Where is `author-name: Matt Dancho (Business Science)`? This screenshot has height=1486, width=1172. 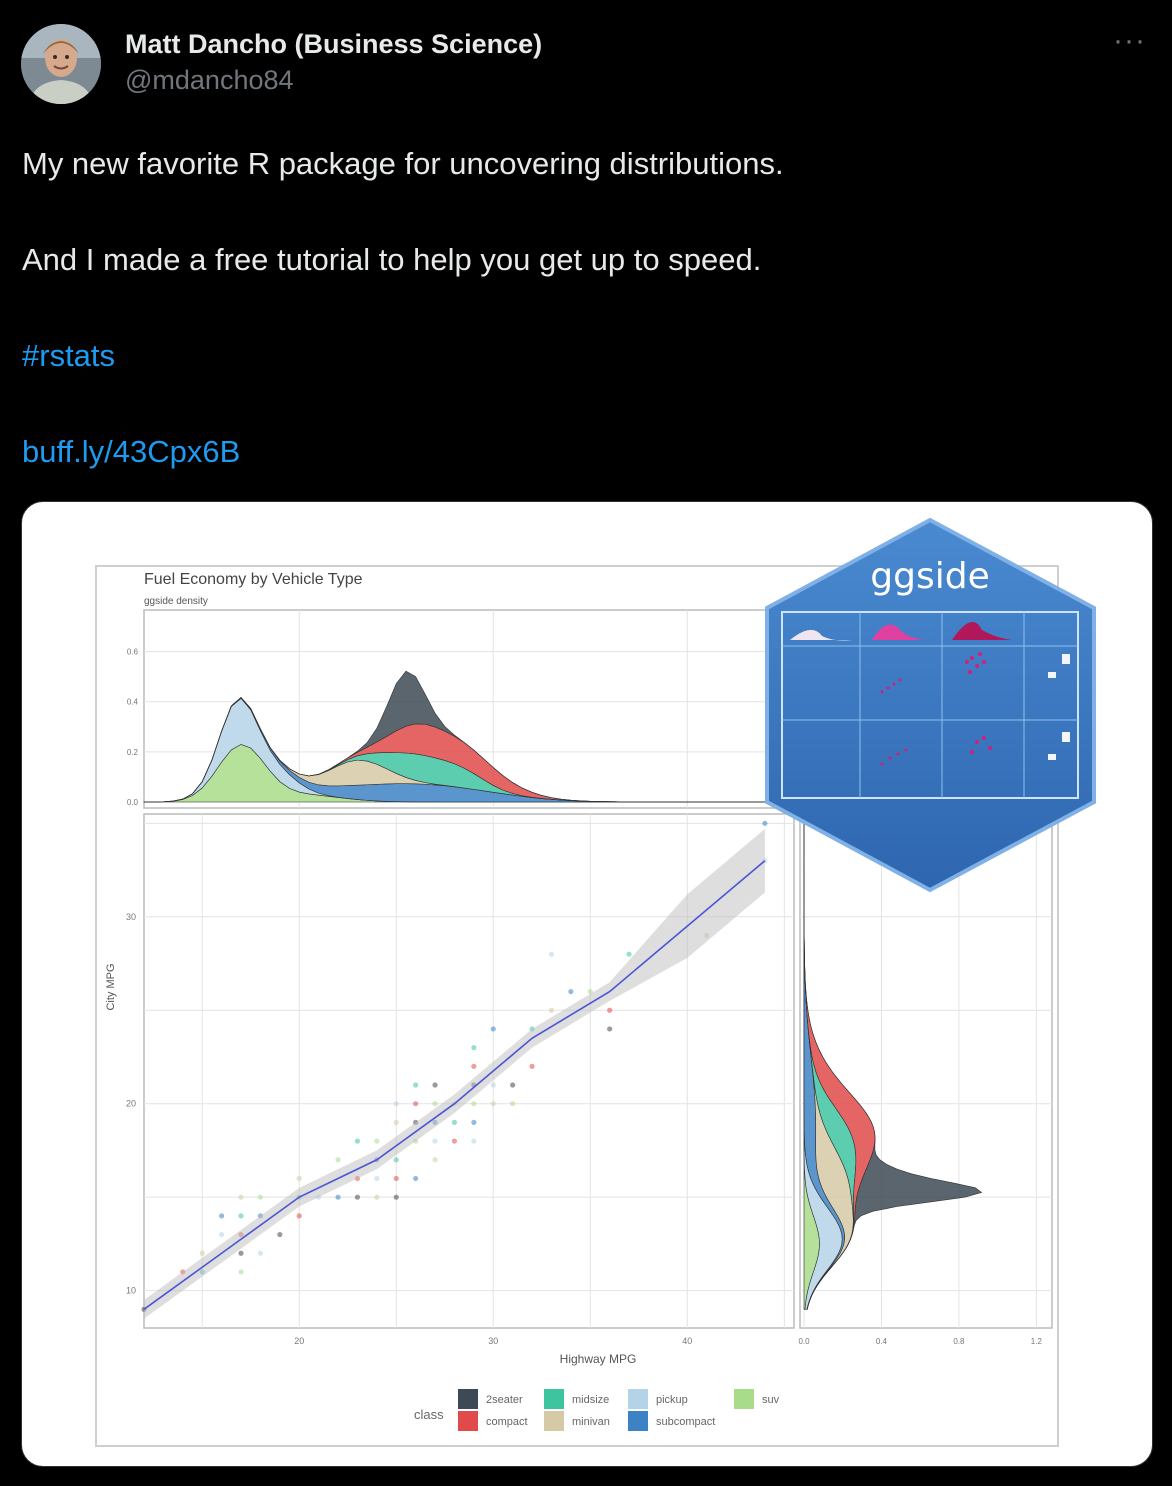 author-name: Matt Dancho (Business Science) is located at coordinates (334, 44).